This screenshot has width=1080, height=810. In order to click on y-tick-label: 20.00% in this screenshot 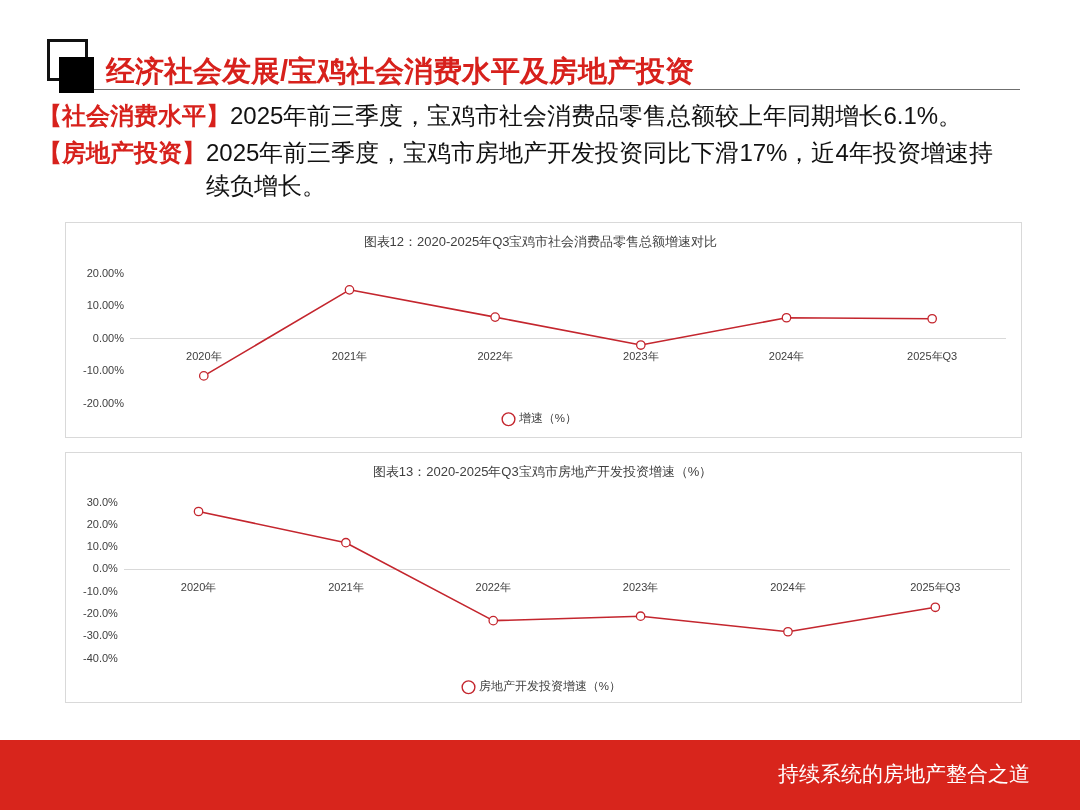, I will do `click(105, 272)`.